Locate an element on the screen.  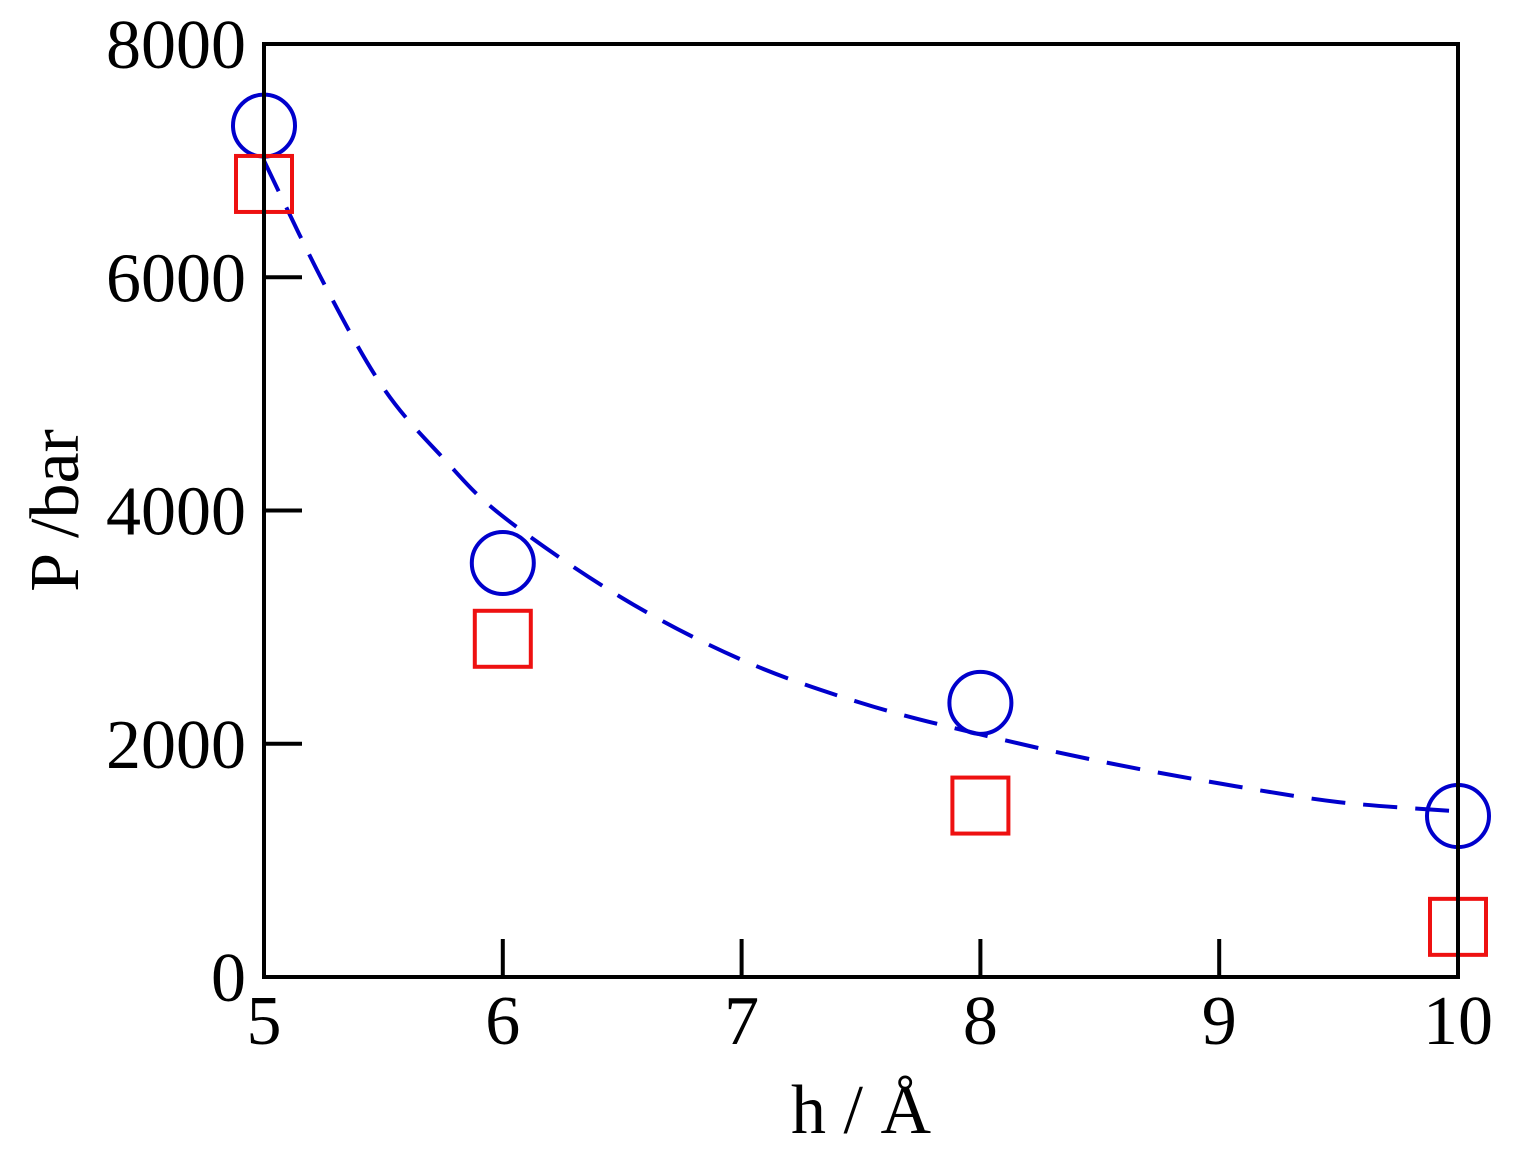
y-tick-label: 2000 is located at coordinates (176, 745).